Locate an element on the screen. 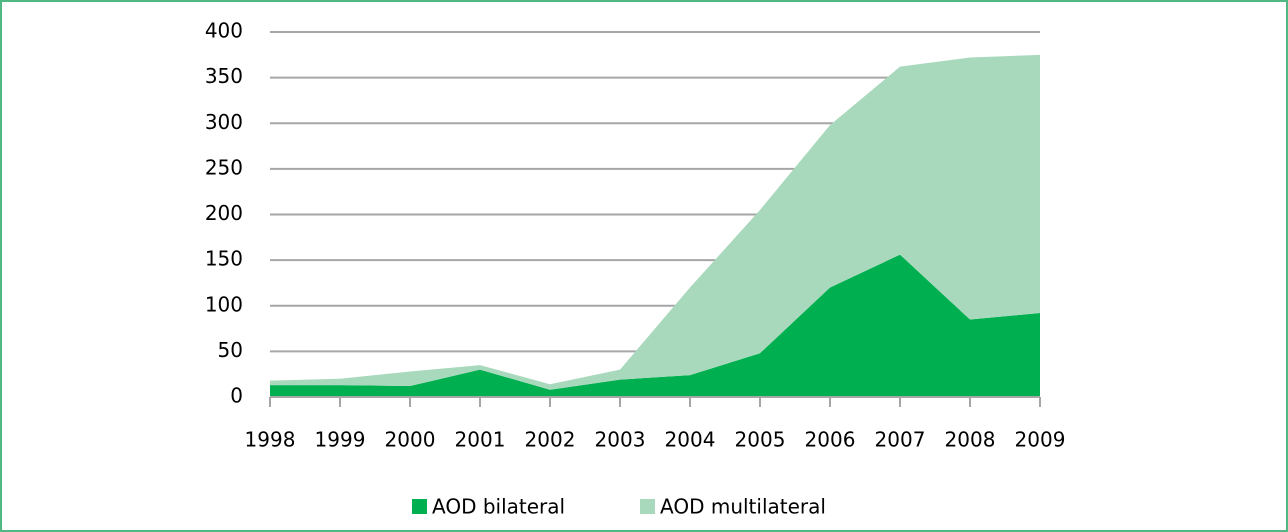 This screenshot has width=1288, height=532. x-tick-label: 2005 is located at coordinates (760, 440).